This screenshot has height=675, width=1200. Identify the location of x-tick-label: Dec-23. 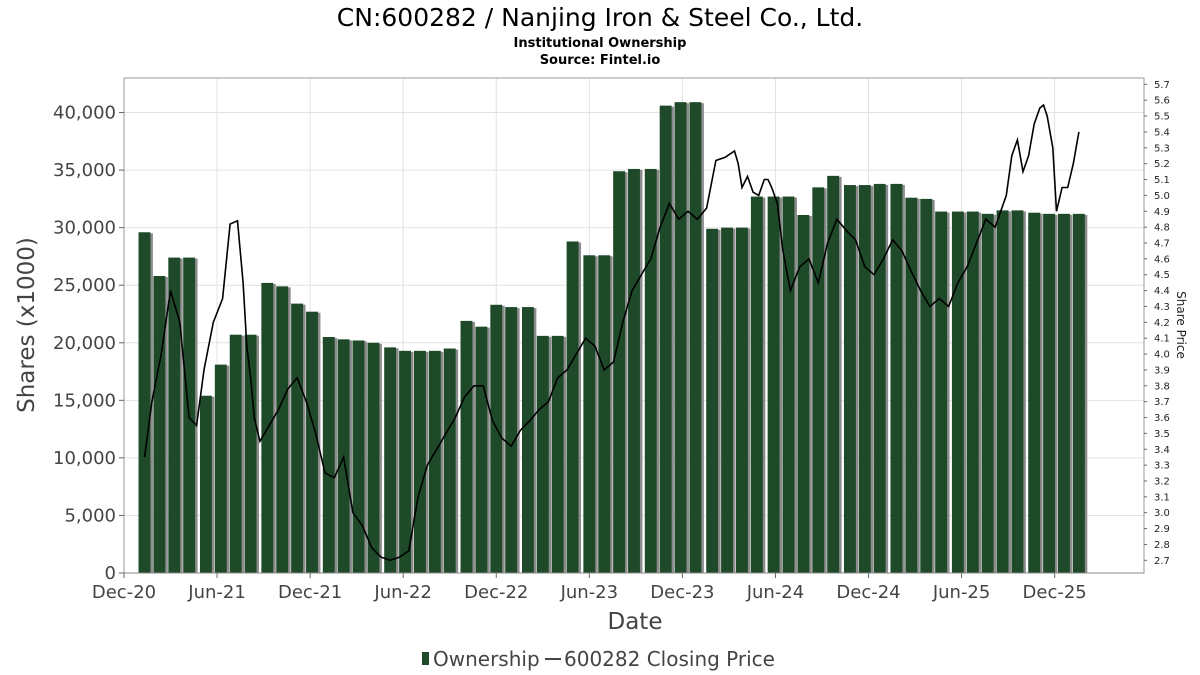
(682, 592).